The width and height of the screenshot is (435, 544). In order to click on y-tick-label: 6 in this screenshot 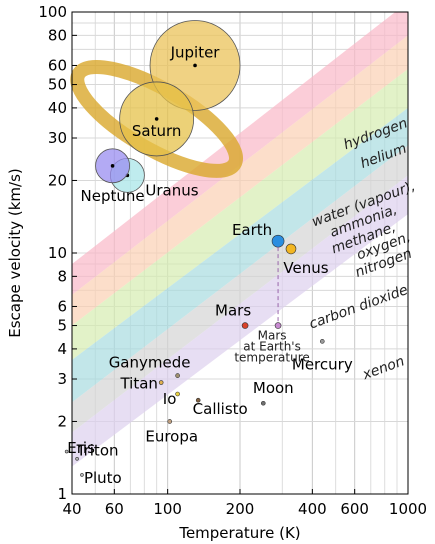, I will do `click(62, 306)`.